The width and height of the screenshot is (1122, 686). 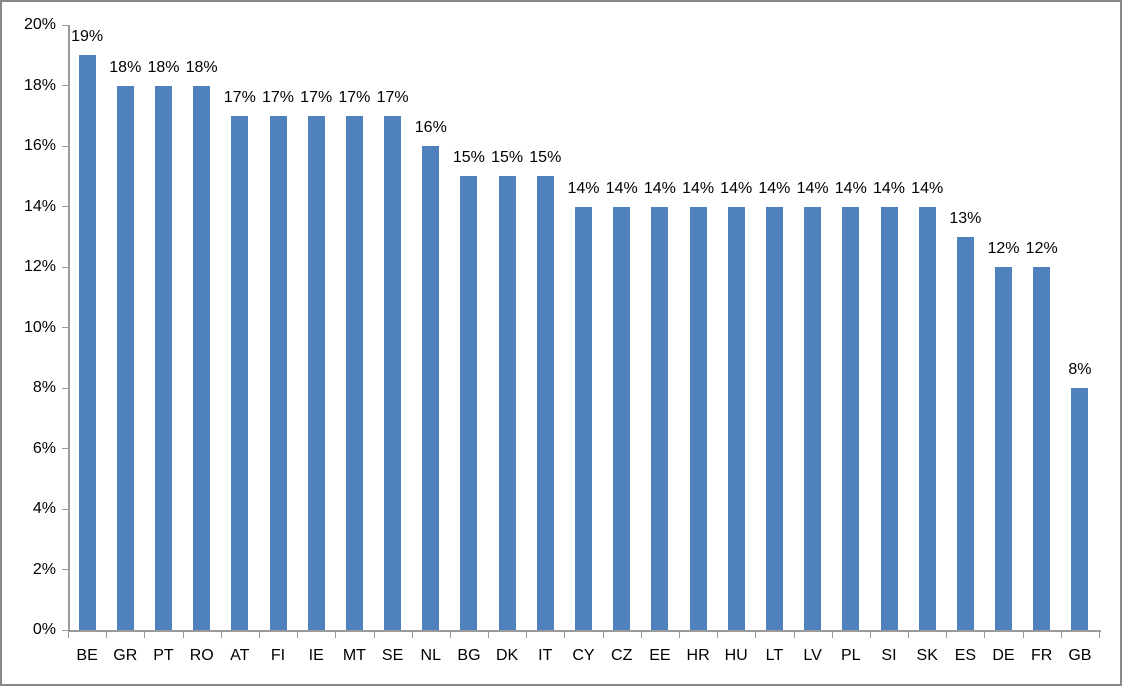 What do you see at coordinates (431, 388) in the screenshot?
I see `bar-NL` at bounding box center [431, 388].